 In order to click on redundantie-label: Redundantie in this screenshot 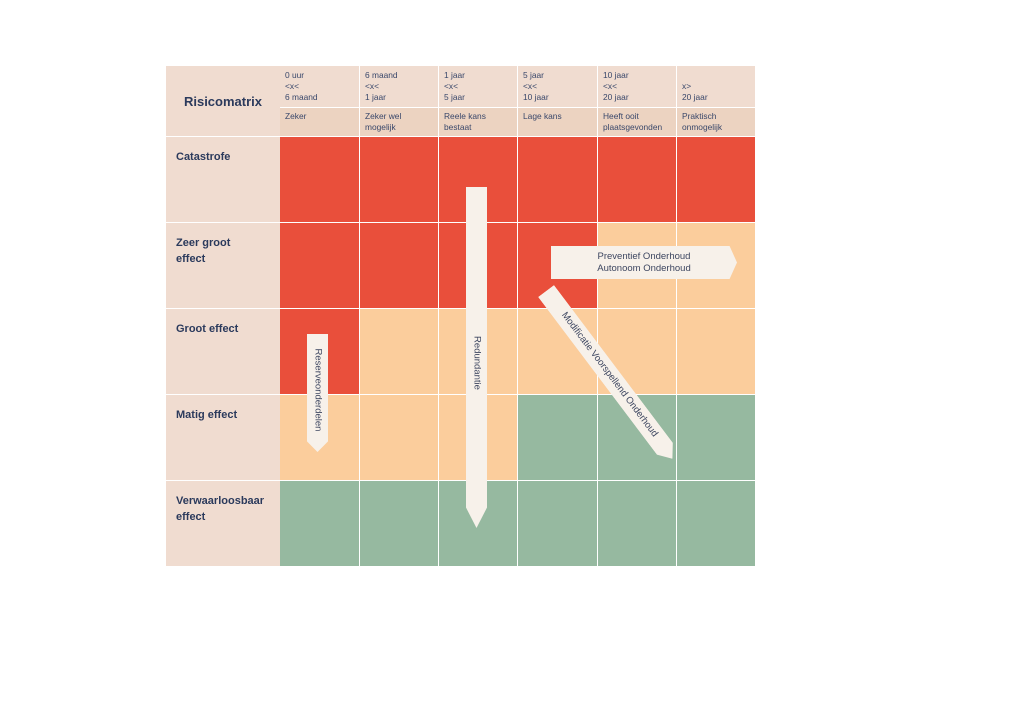, I will do `click(477, 363)`.